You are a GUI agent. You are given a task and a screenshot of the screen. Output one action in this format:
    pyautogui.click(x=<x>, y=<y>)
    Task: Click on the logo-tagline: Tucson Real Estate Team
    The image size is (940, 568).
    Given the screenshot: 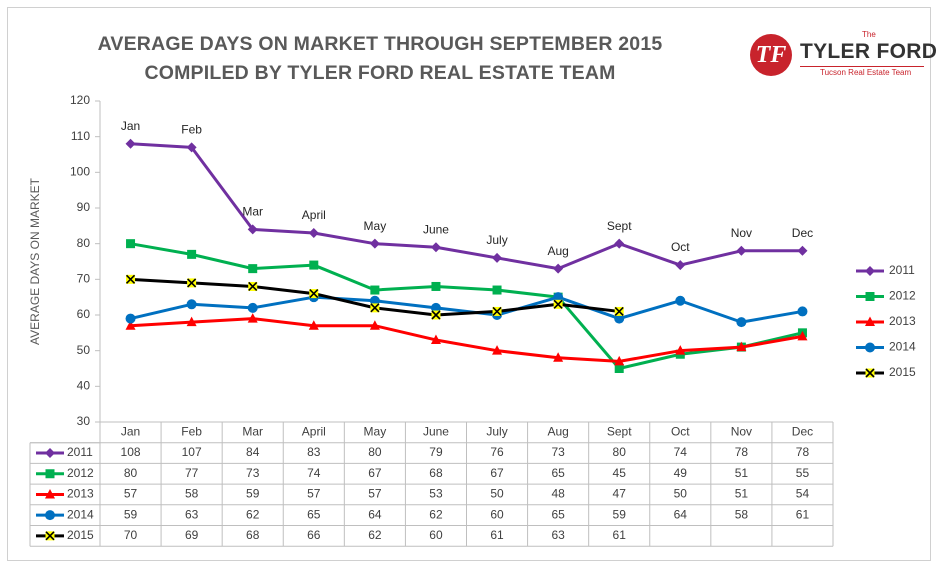 What is the action you would take?
    pyautogui.click(x=866, y=72)
    